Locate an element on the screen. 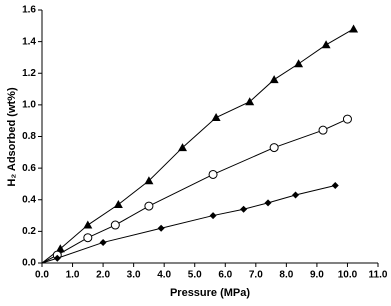 This screenshot has height=306, width=391. x-tick-label: 7.0 is located at coordinates (256, 275).